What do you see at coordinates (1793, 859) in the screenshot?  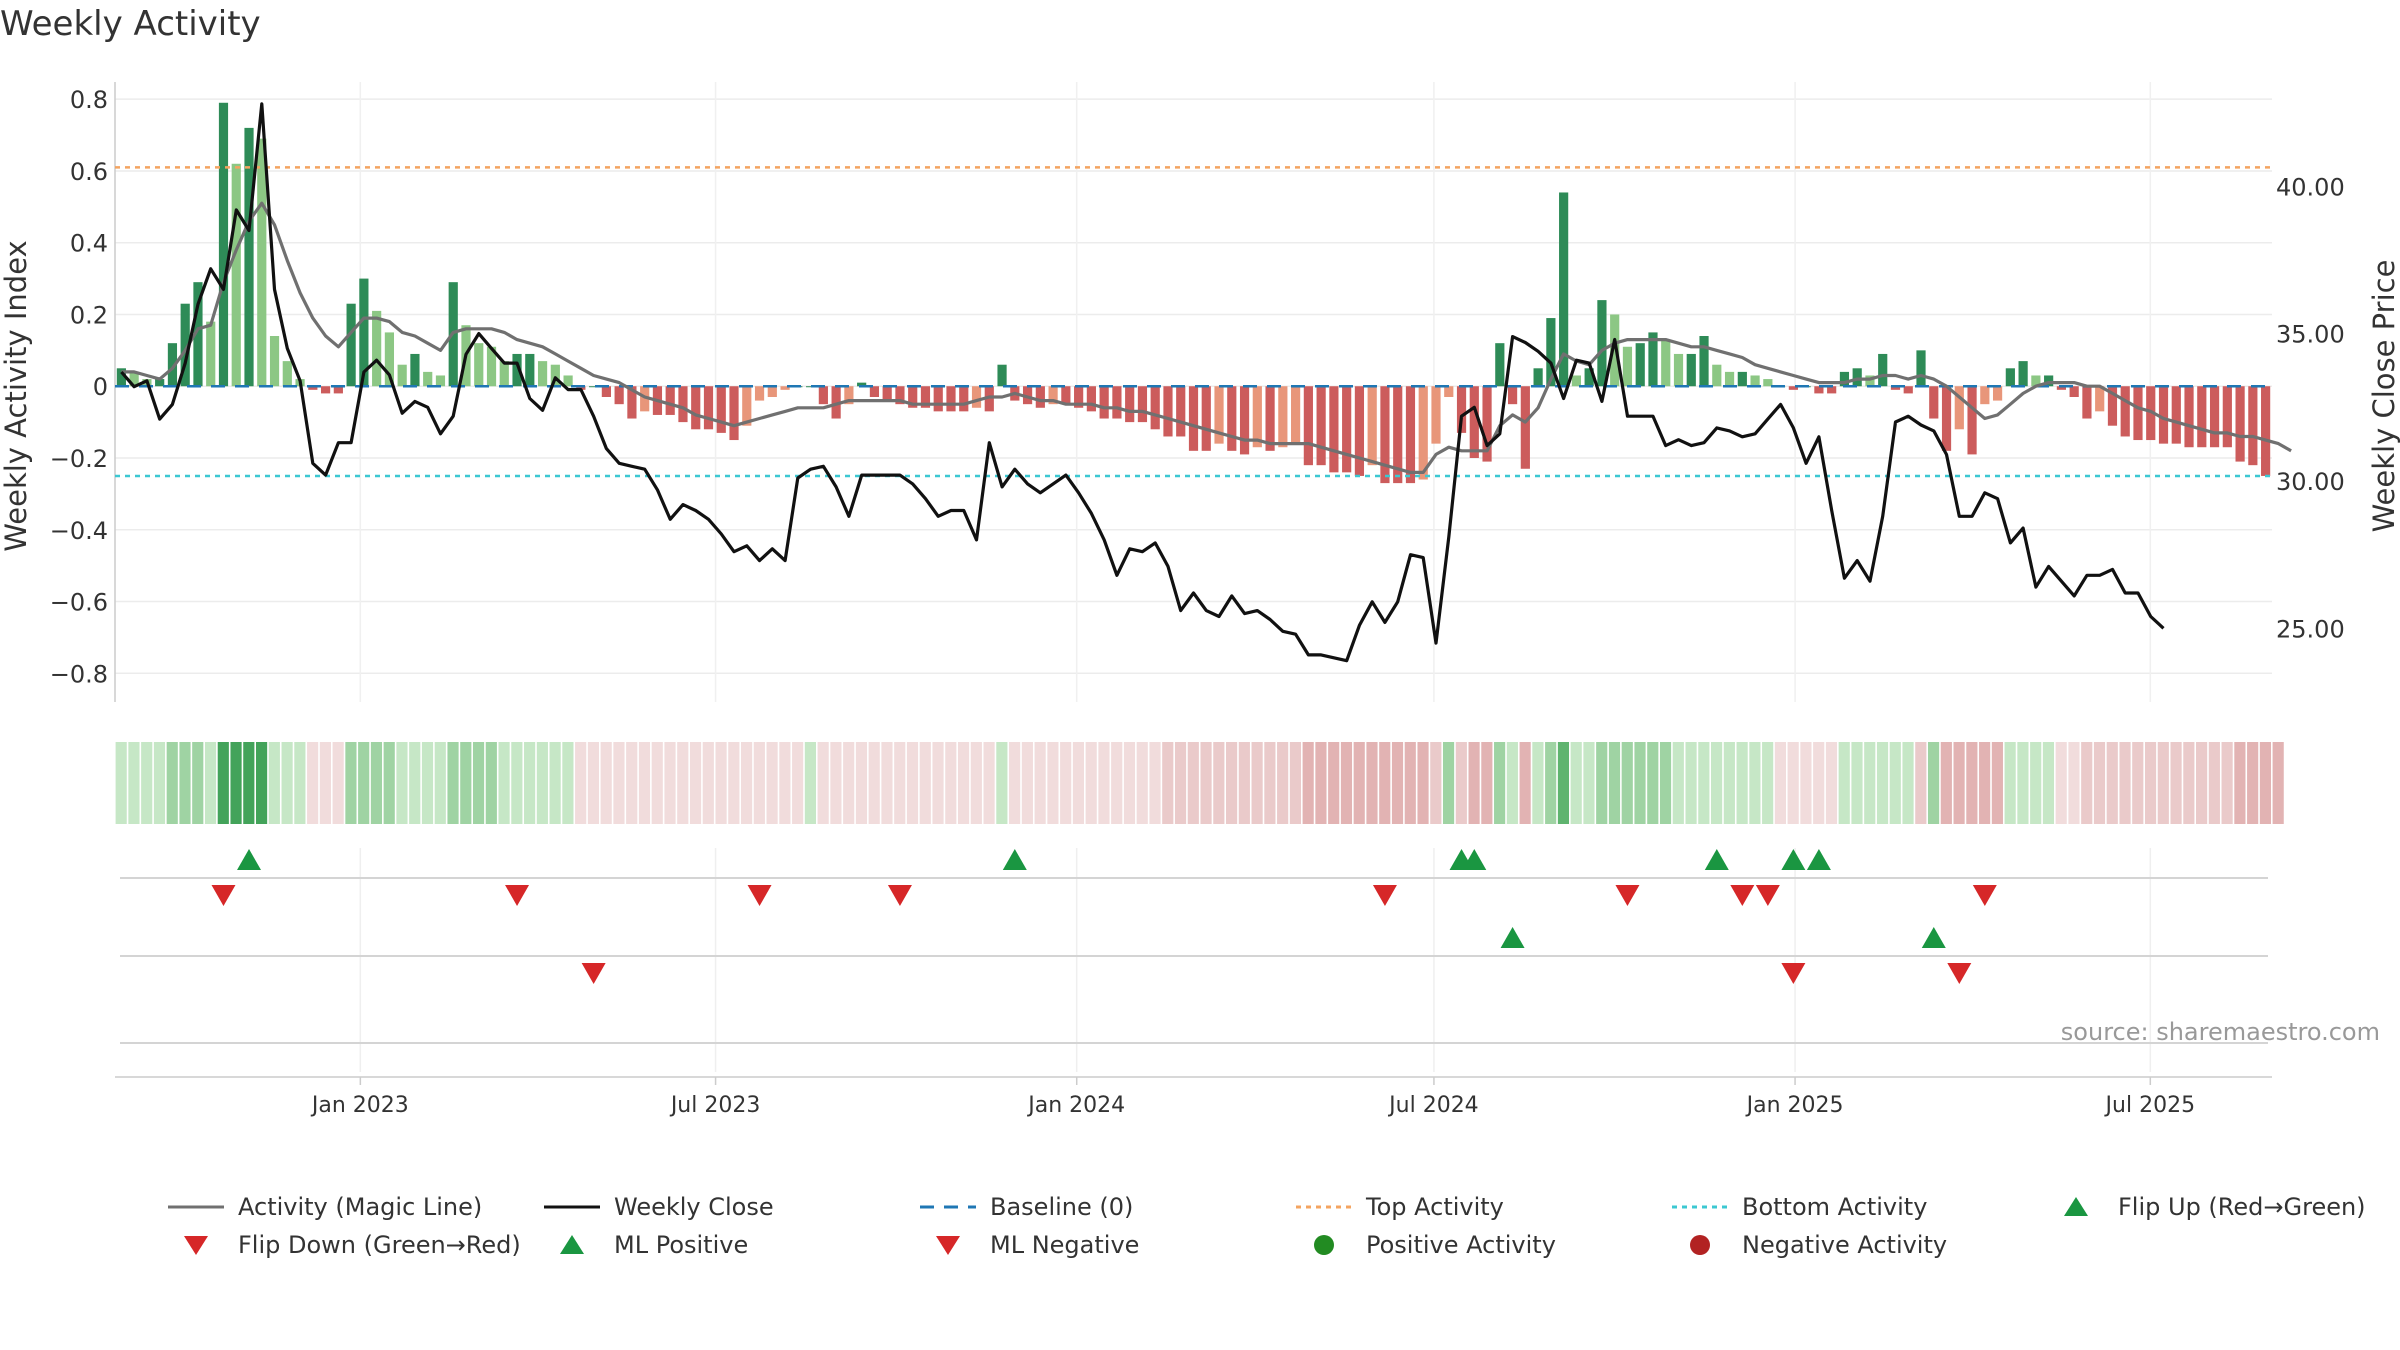 I see `flip-up-marker` at bounding box center [1793, 859].